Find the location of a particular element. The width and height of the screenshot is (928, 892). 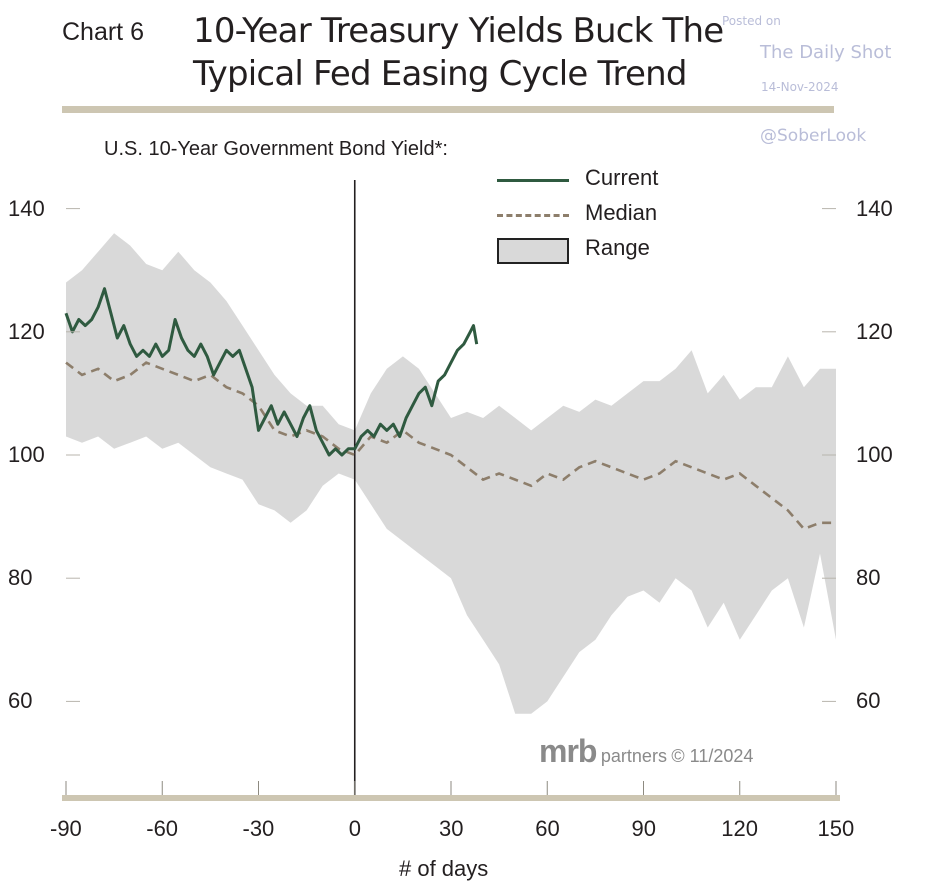

source-date: © 11/2024 is located at coordinates (712, 756).